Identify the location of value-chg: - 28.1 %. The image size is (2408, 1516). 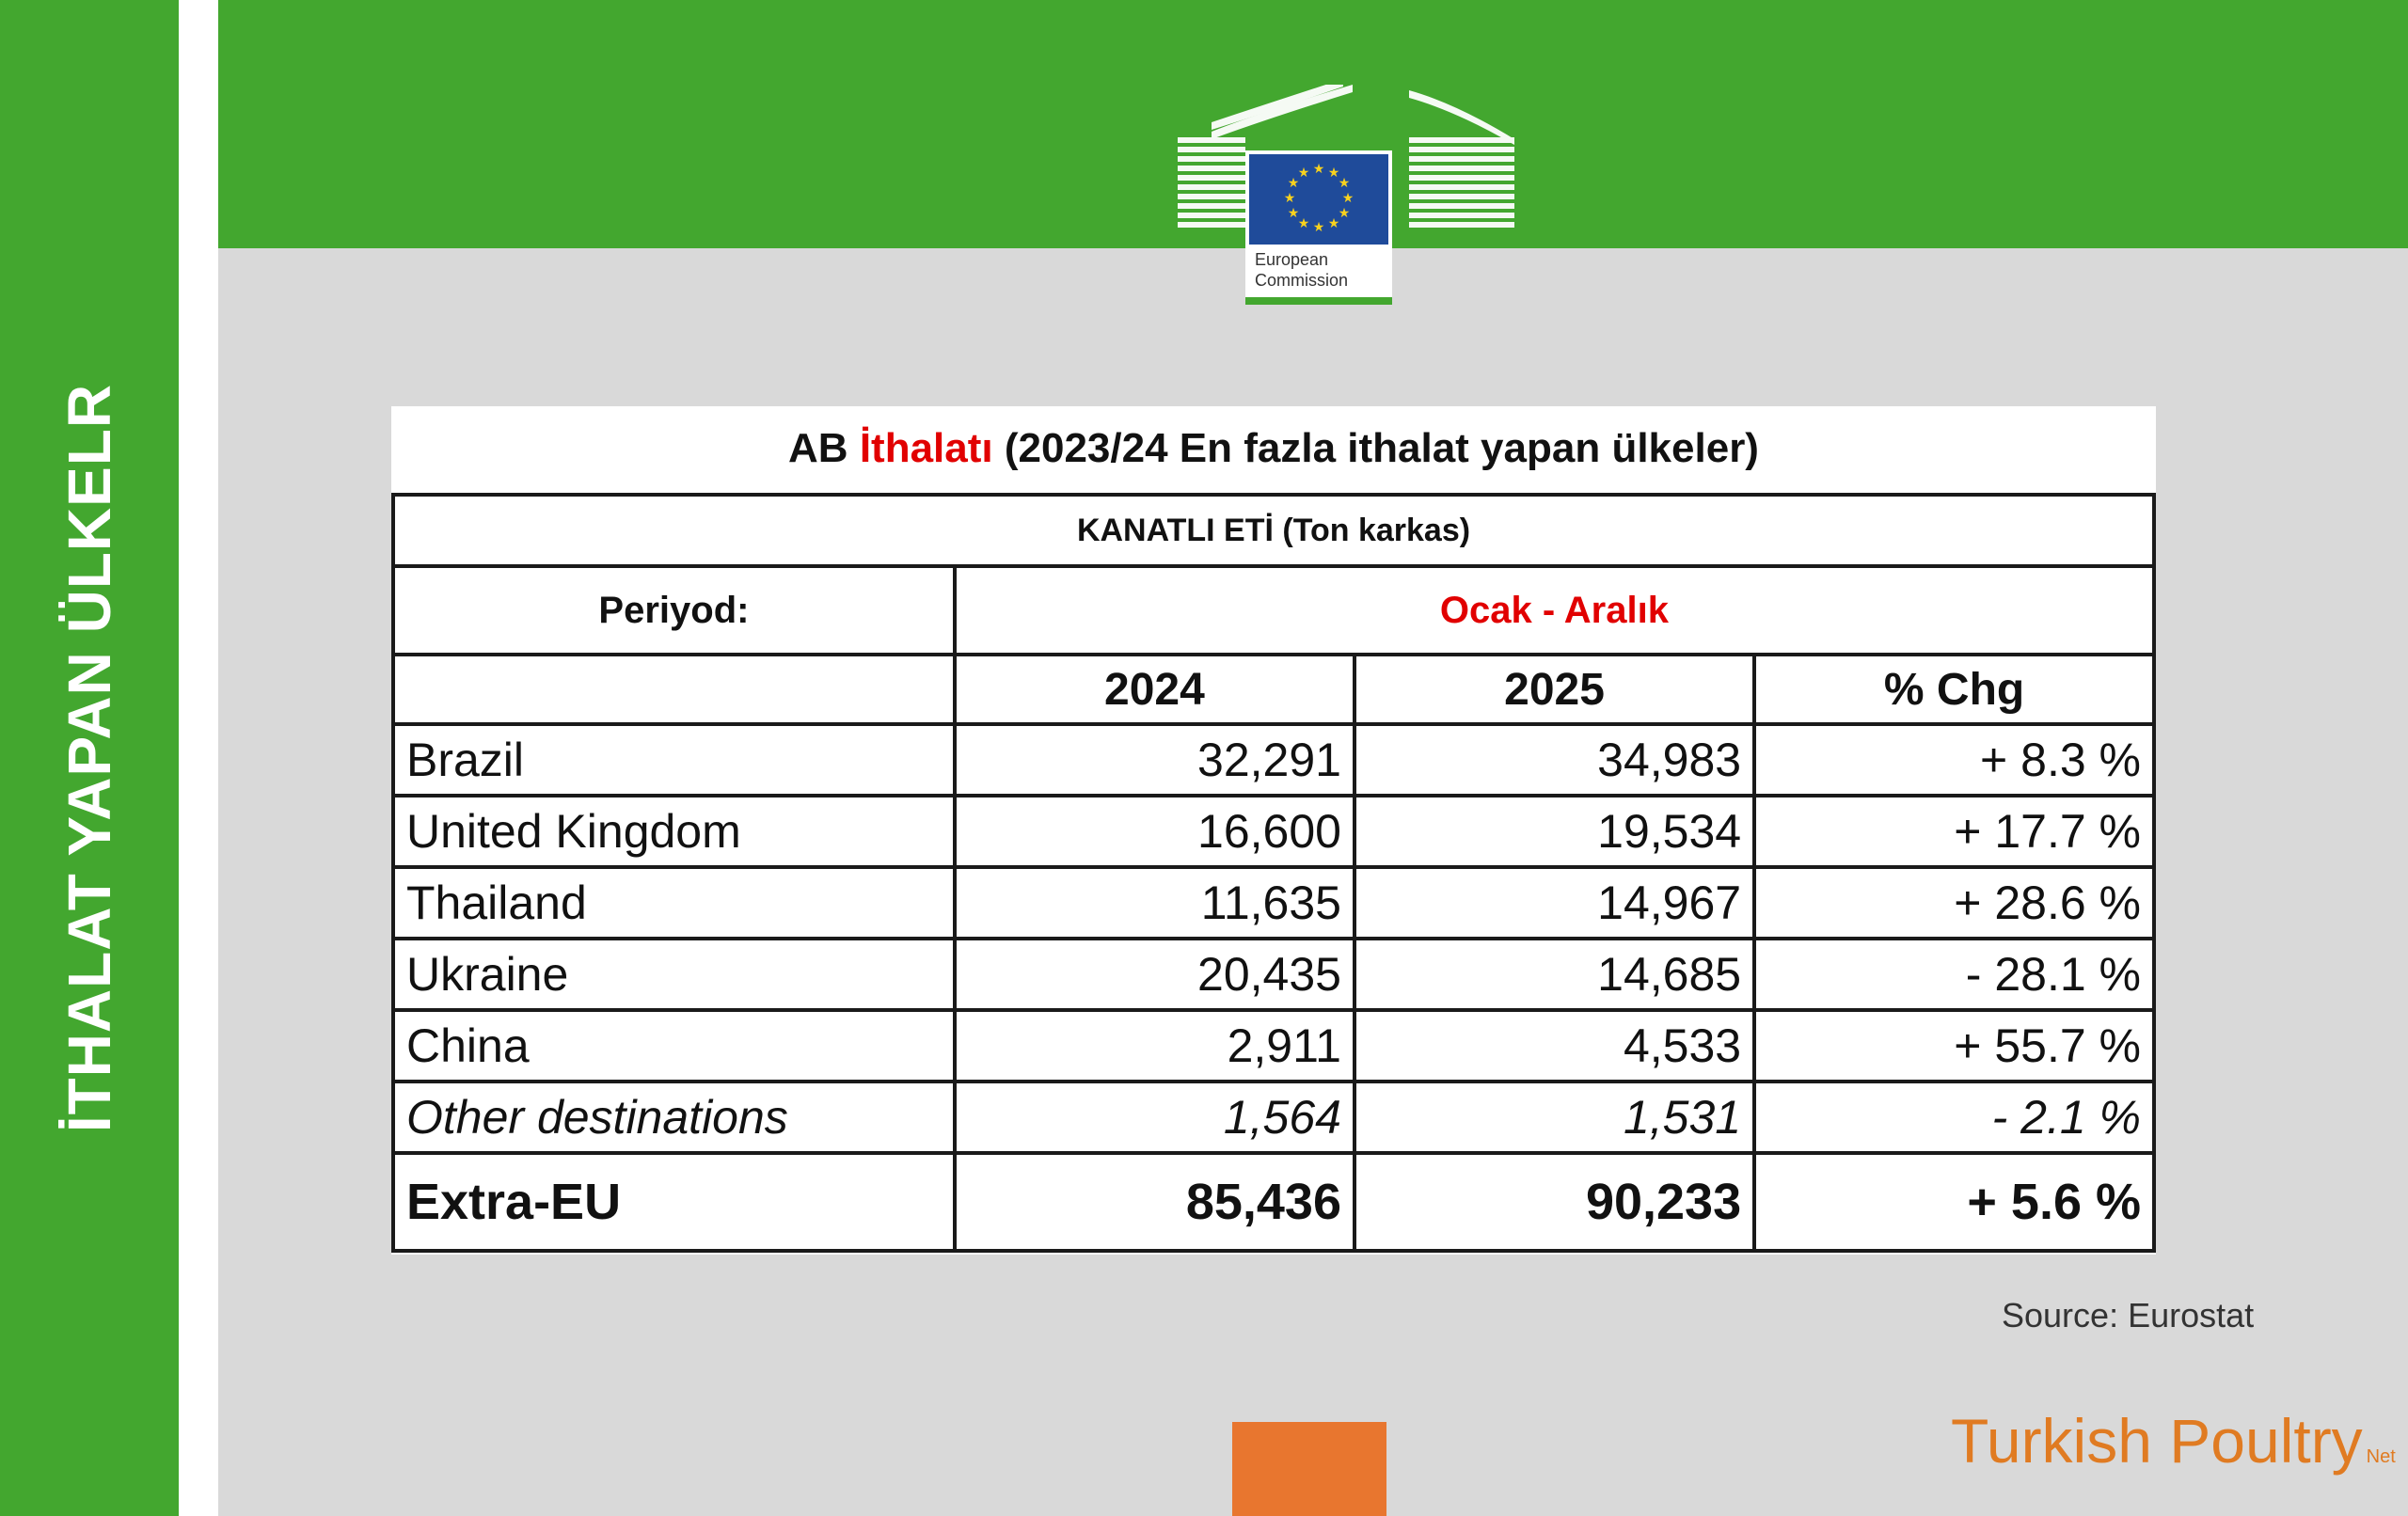
(1954, 974).